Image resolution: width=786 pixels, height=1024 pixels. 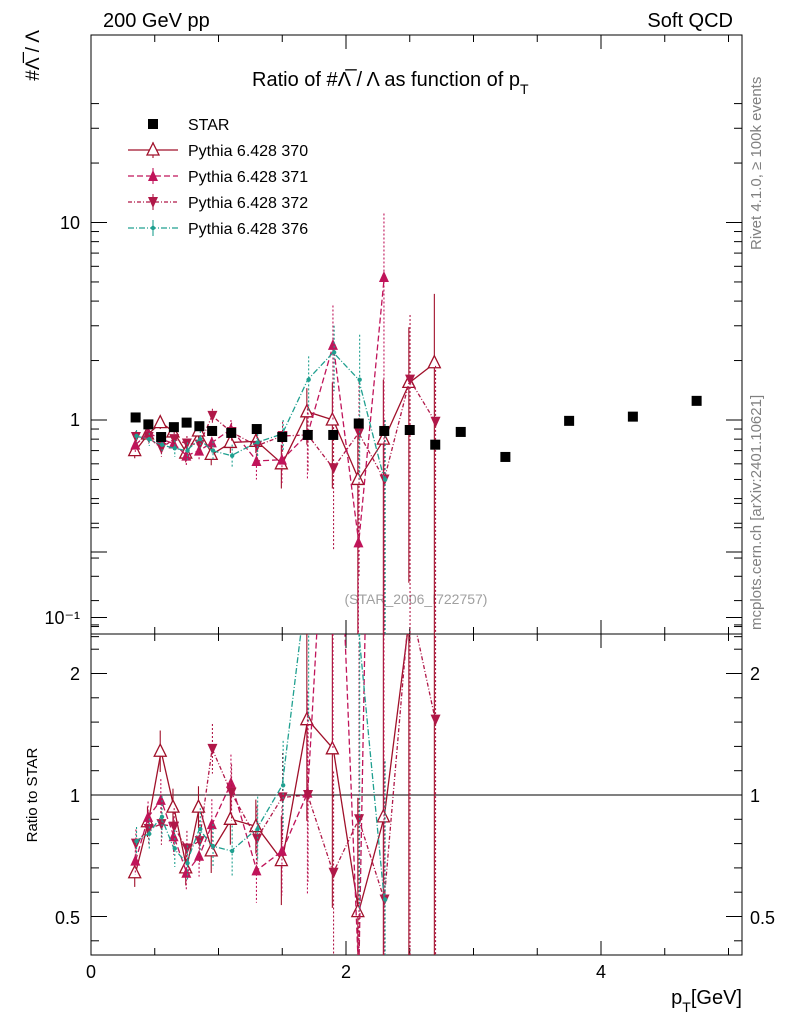 What do you see at coordinates (346, 972) in the screenshot?
I see `x-tick-label-2: 2` at bounding box center [346, 972].